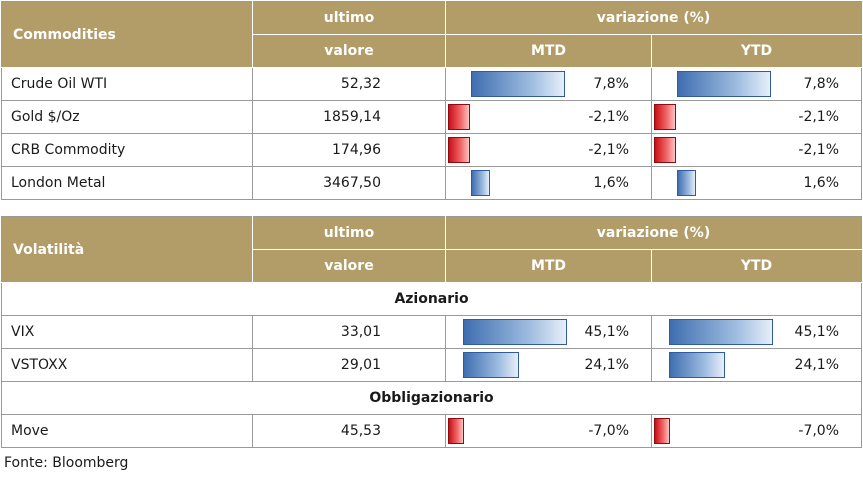 This screenshot has height=481, width=863. I want to click on row-value: 174,96, so click(349, 150).